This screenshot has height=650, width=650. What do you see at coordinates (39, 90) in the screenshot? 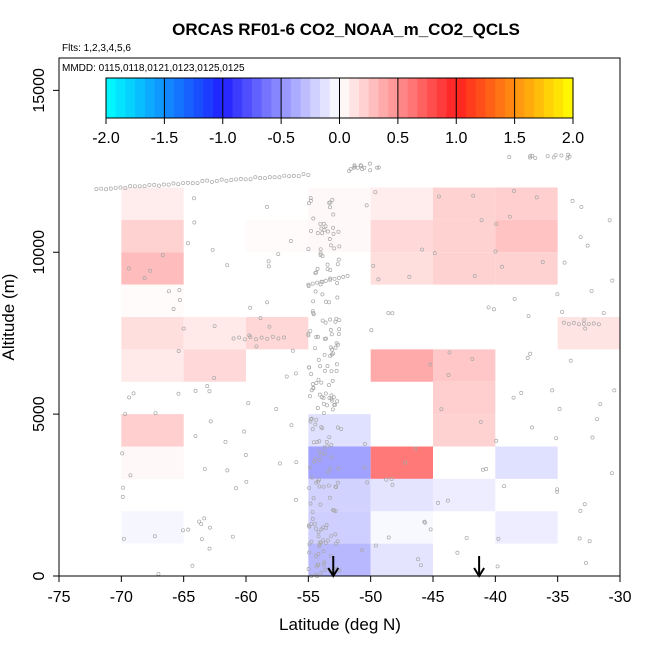
I see `y-tick-label: 15000` at bounding box center [39, 90].